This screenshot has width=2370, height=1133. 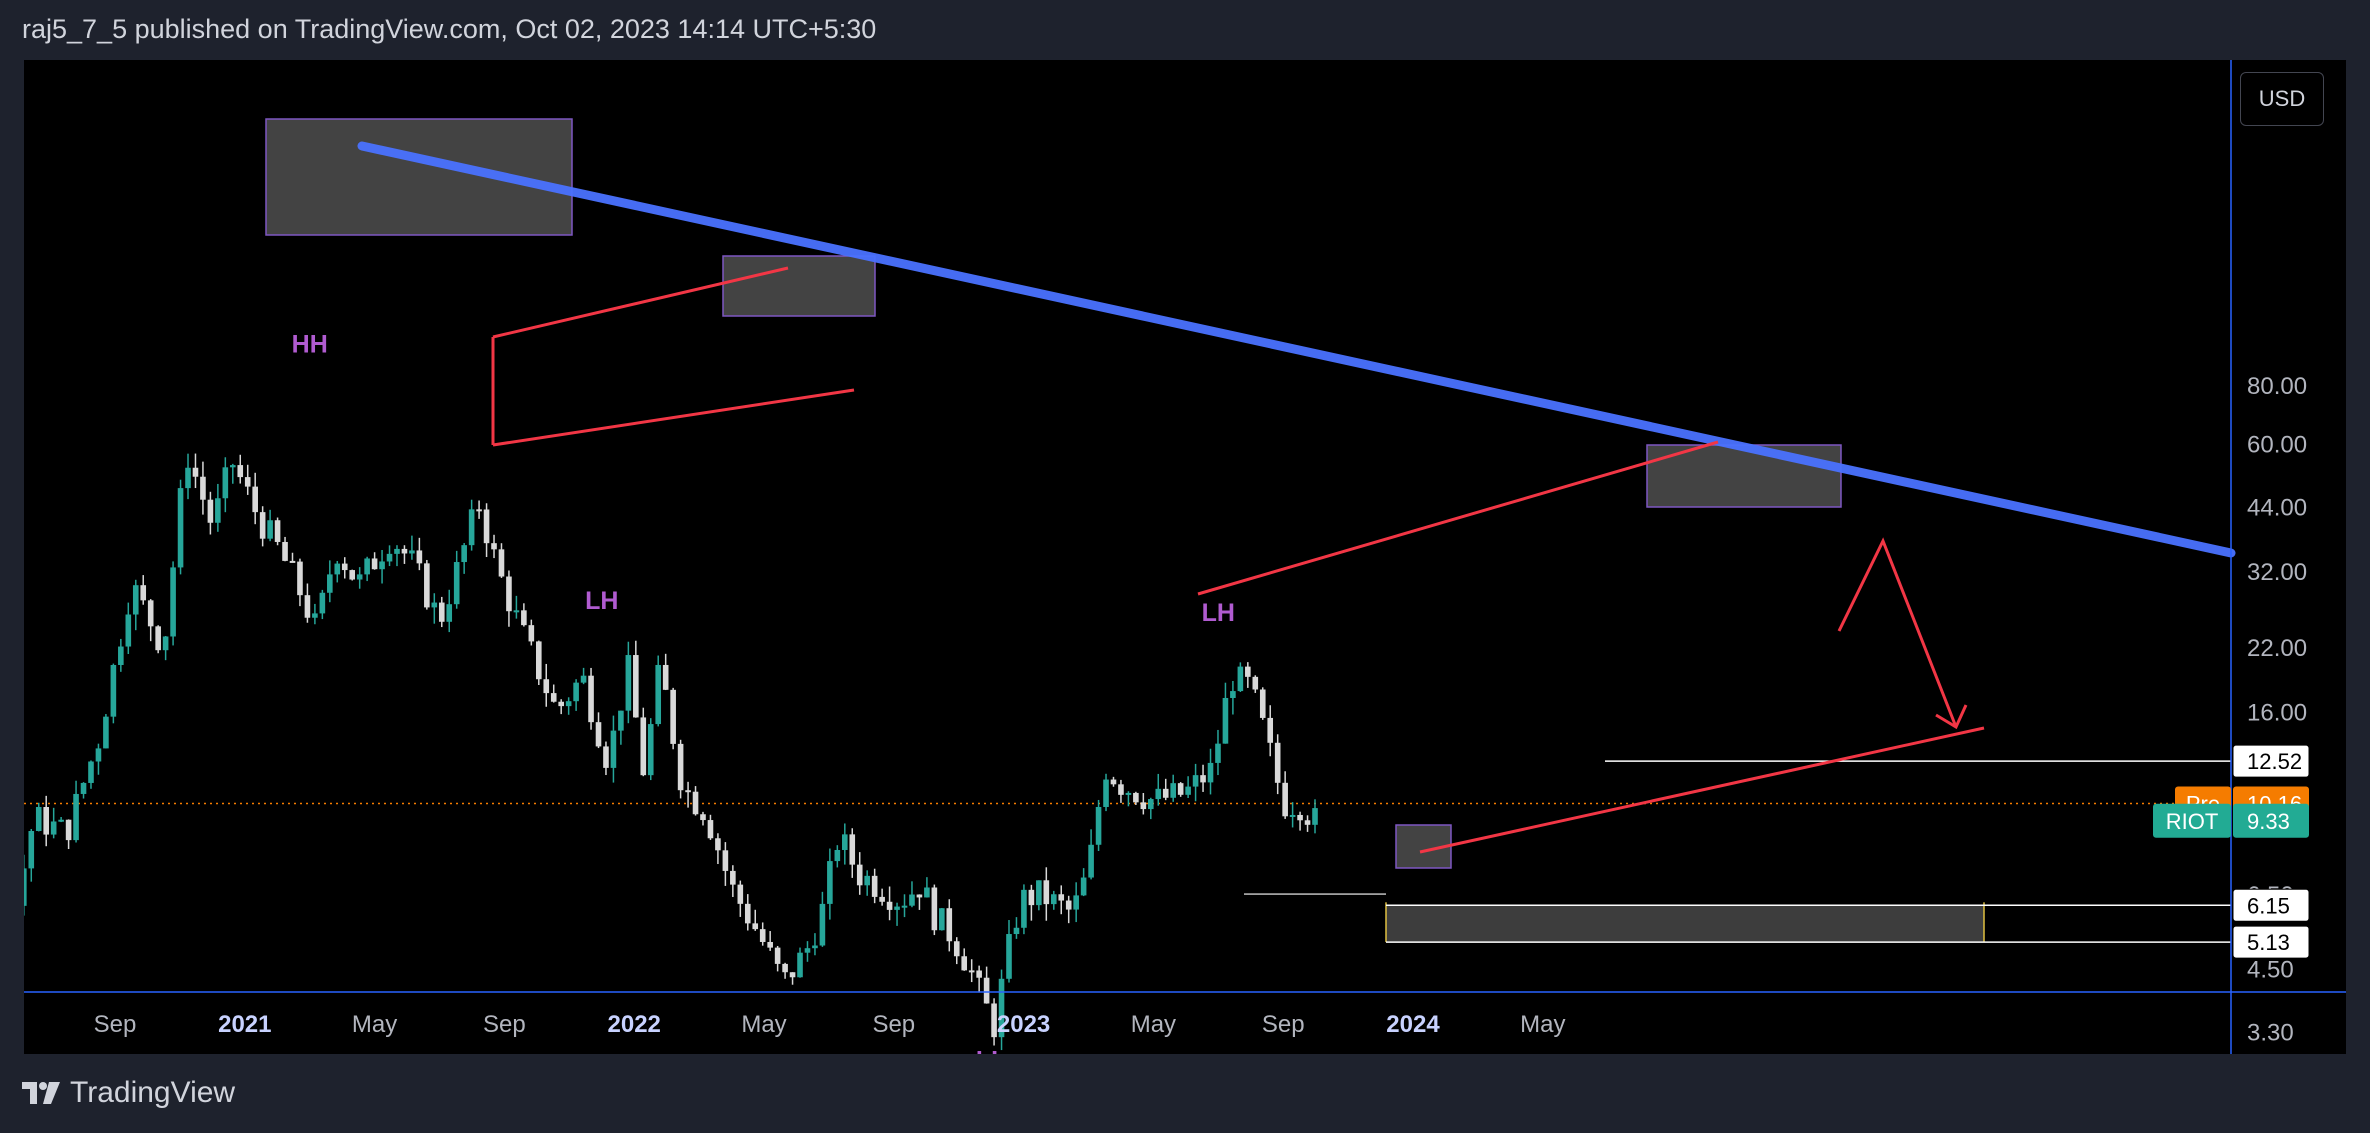 I want to click on price-tick-label: 80.00, so click(x=2277, y=386).